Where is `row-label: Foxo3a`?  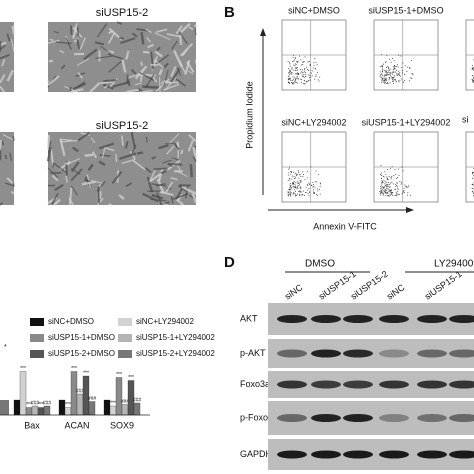 row-label: Foxo3a is located at coordinates (255, 384).